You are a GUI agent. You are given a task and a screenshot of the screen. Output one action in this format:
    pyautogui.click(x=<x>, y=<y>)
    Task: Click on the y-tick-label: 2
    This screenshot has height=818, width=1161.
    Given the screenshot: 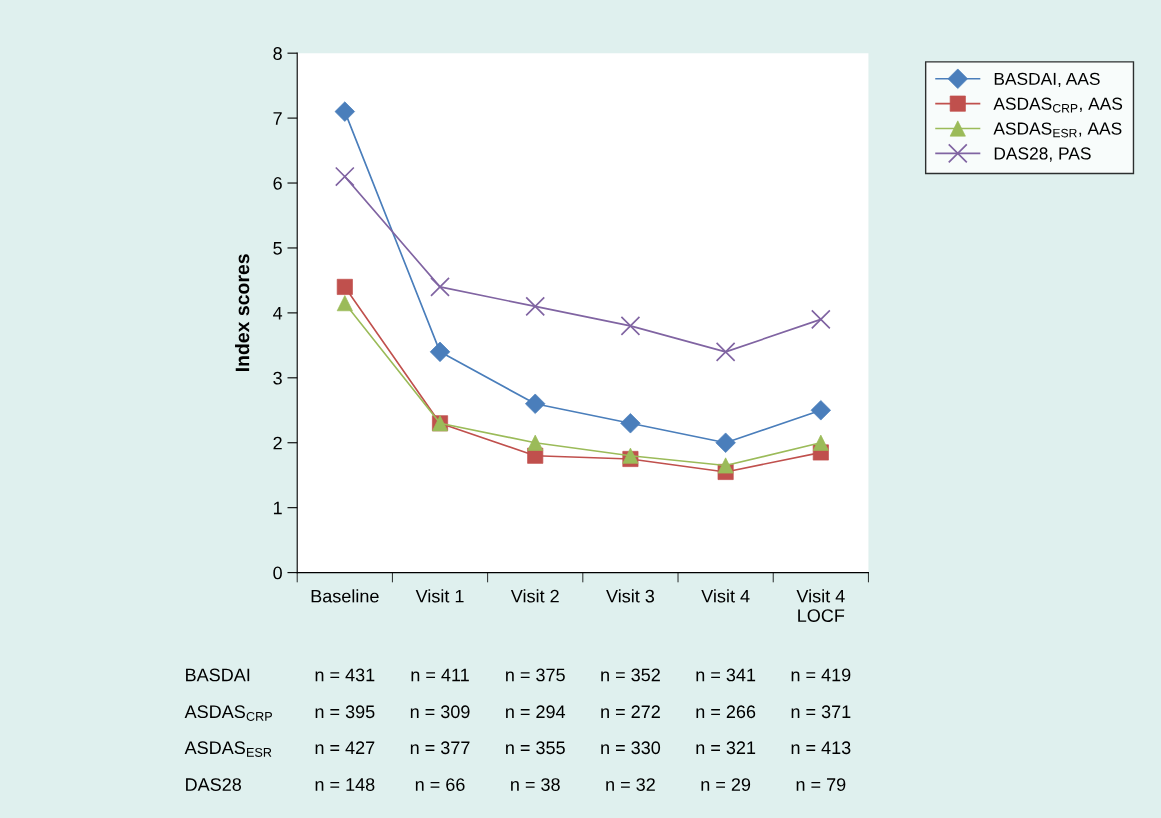 What is the action you would take?
    pyautogui.click(x=277, y=443)
    